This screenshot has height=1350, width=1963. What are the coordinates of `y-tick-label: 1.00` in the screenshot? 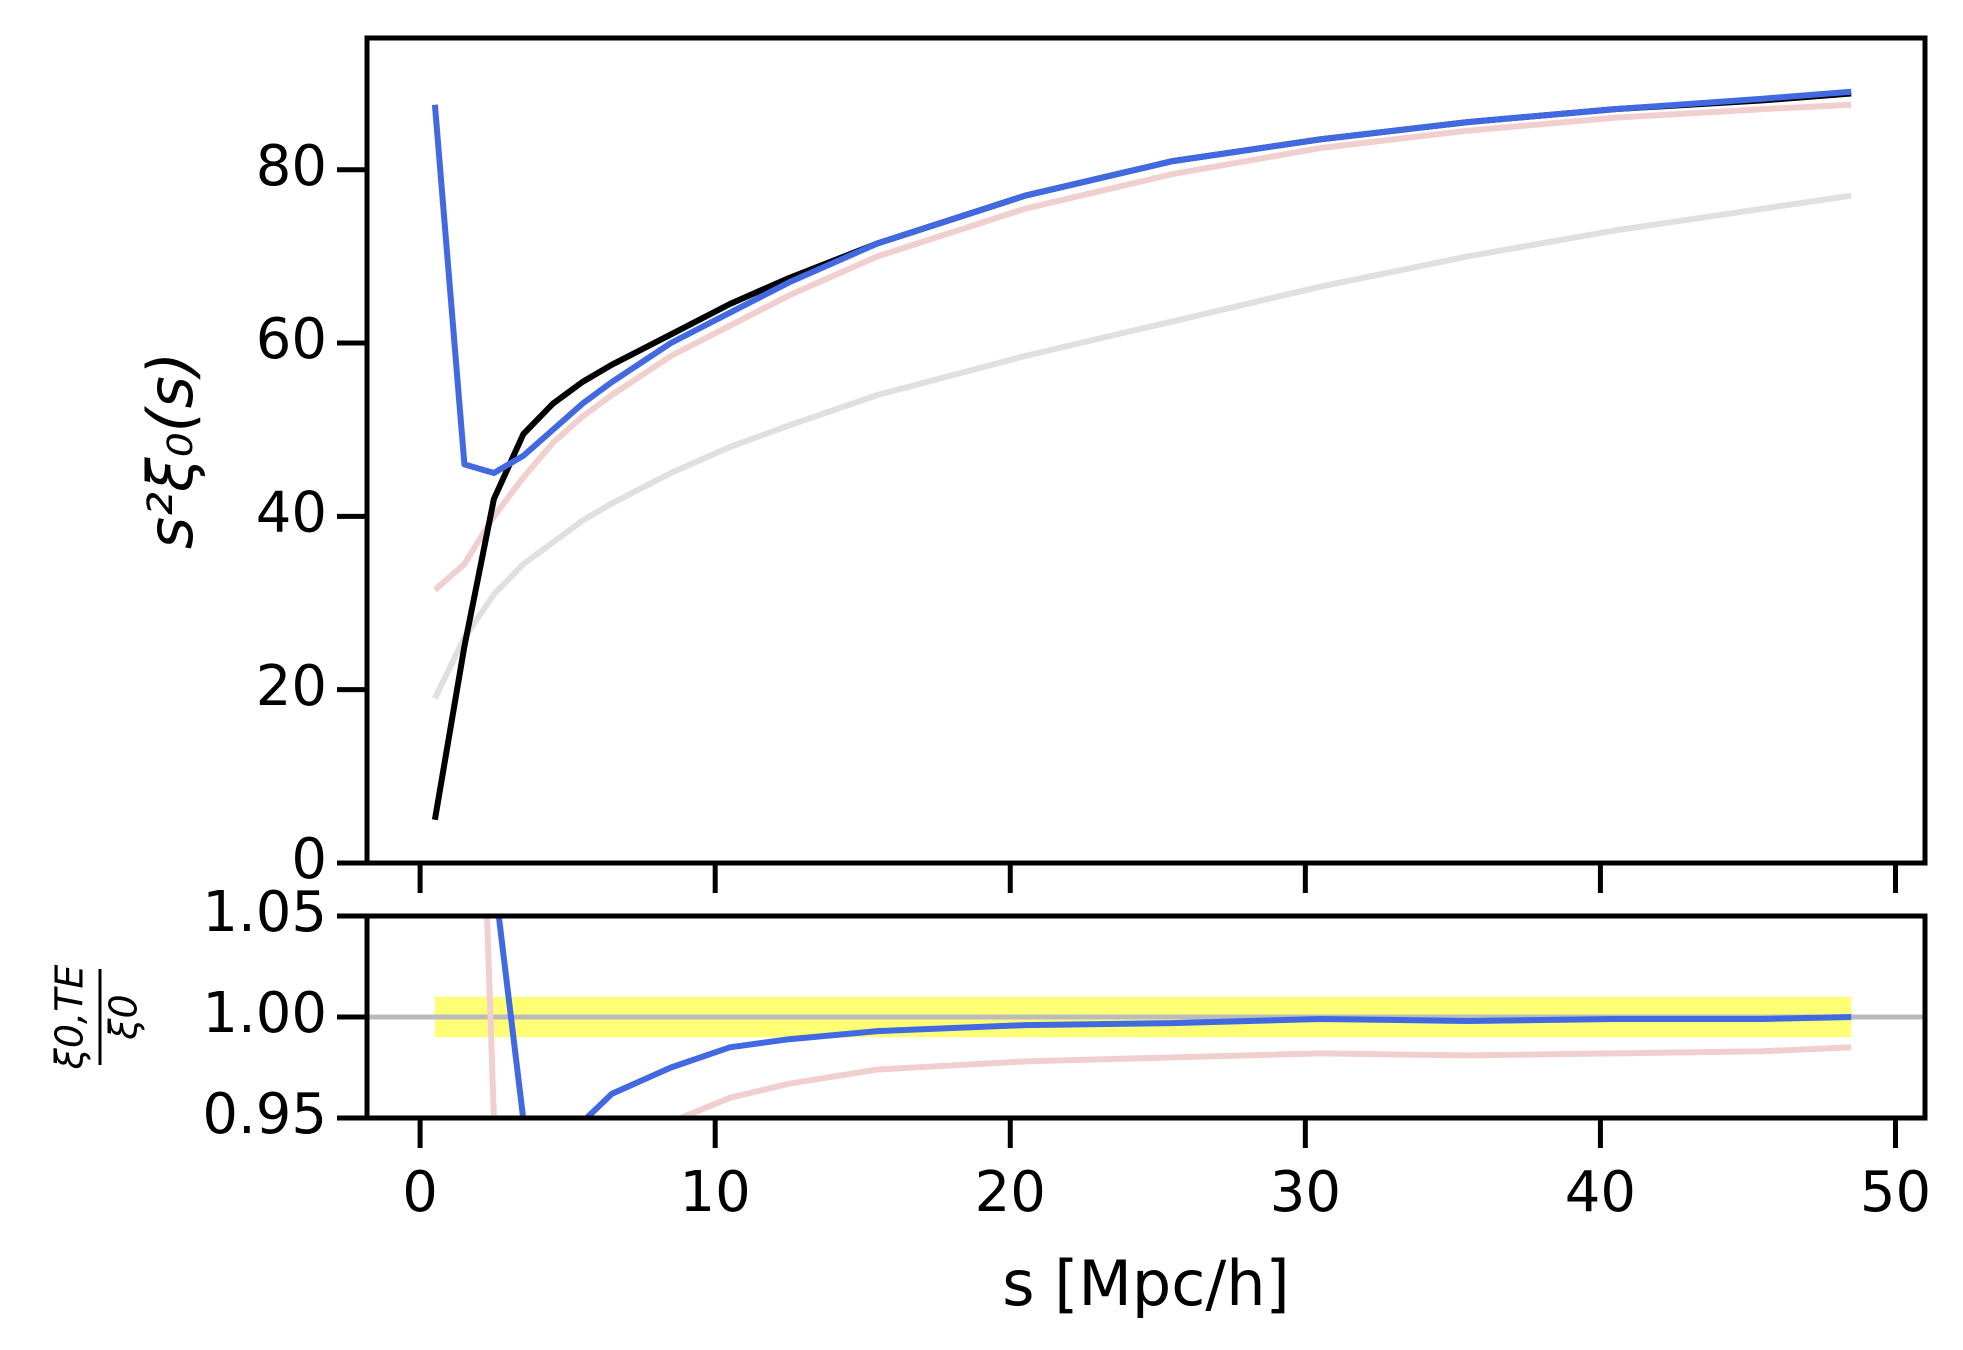 It's located at (264, 1013).